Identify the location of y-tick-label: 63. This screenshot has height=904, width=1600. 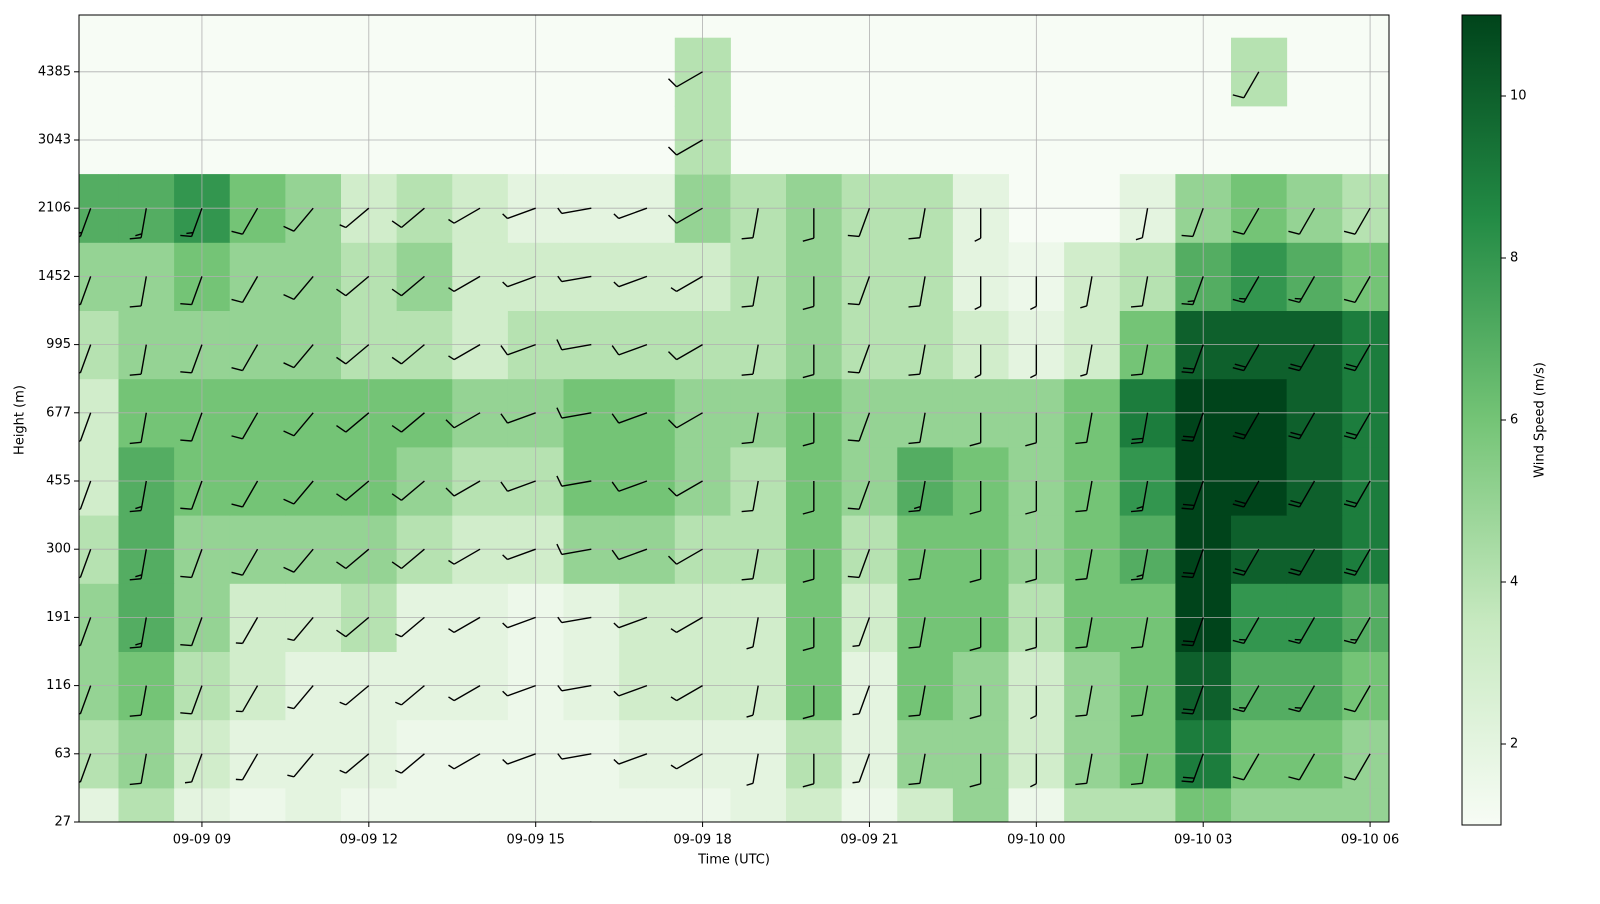
(62, 753).